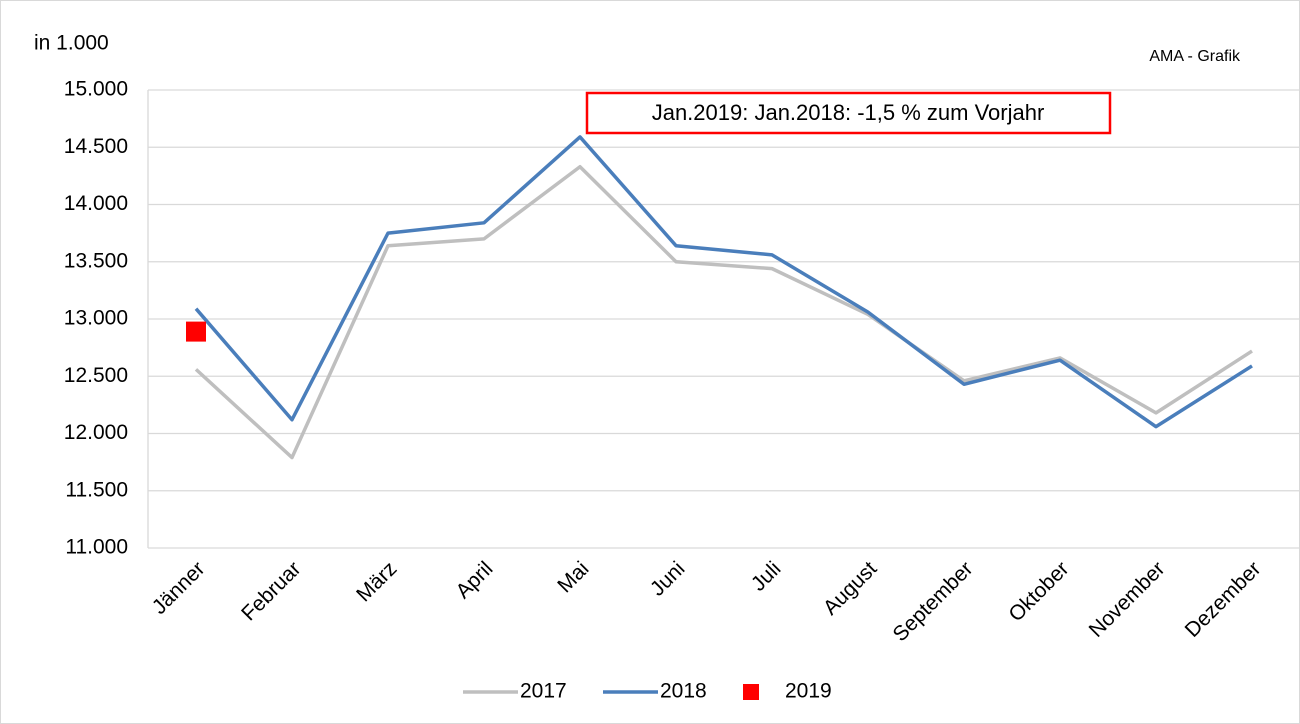  What do you see at coordinates (96, 547) in the screenshot?
I see `y-tick-label: 11.000` at bounding box center [96, 547].